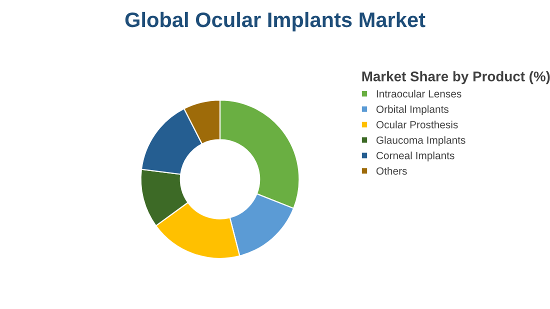  What do you see at coordinates (412, 110) in the screenshot?
I see `legend-label: Orbital Implants` at bounding box center [412, 110].